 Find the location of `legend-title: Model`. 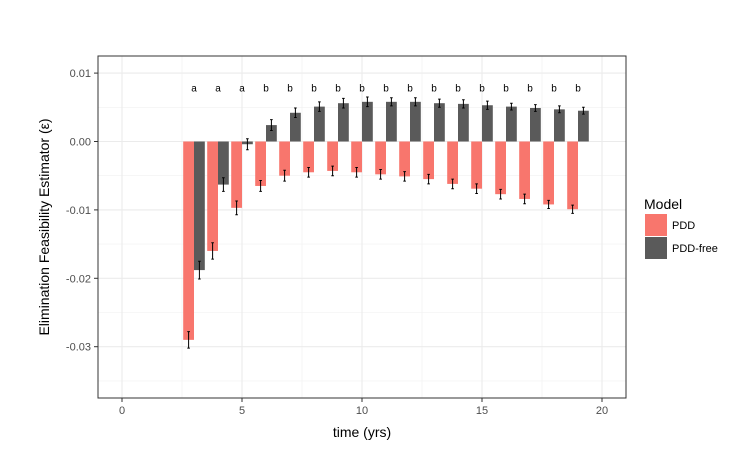

legend-title: Model is located at coordinates (663, 204).